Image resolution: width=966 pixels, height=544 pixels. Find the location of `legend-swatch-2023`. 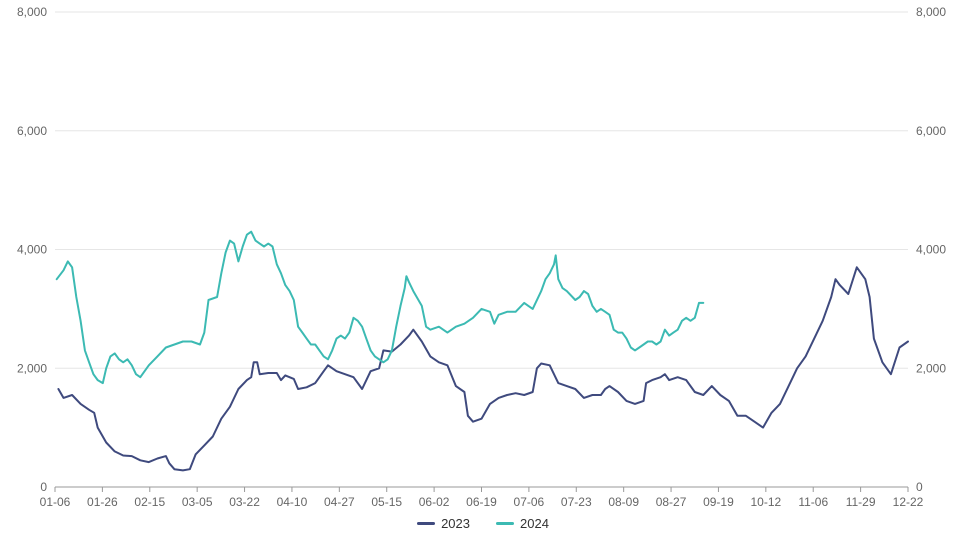

legend-swatch-2023 is located at coordinates (426, 523).